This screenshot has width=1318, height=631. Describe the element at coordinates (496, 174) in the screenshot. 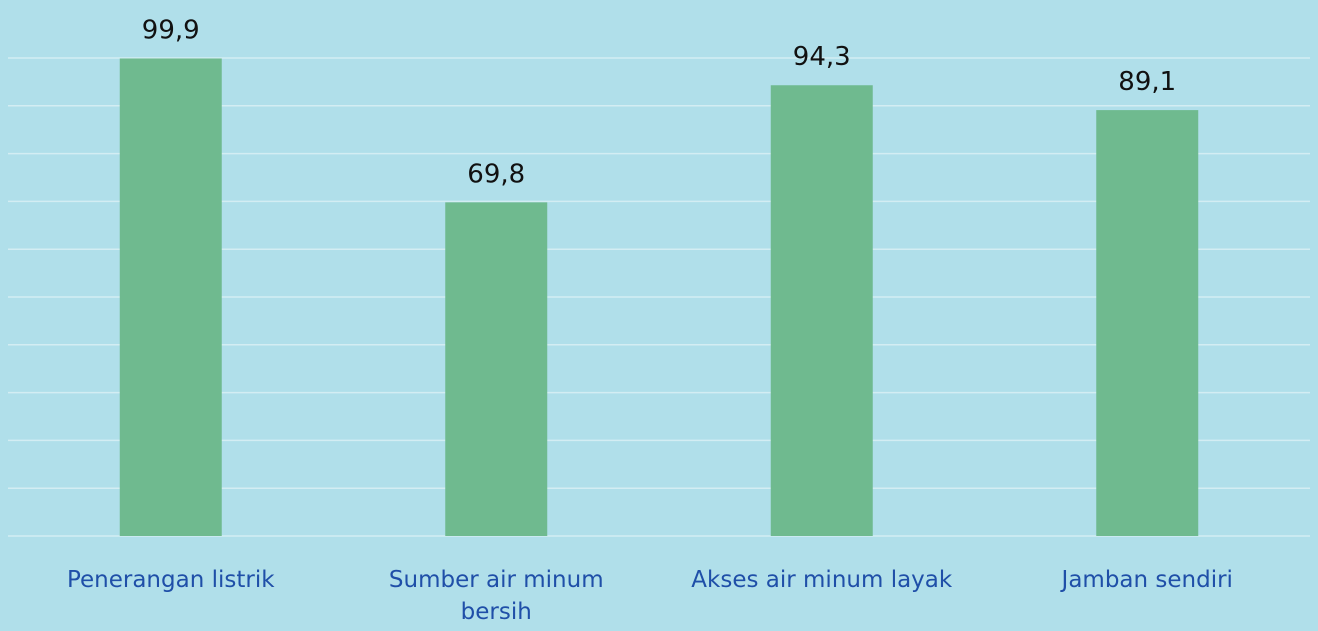

I see `data-label: 69,8` at that location.